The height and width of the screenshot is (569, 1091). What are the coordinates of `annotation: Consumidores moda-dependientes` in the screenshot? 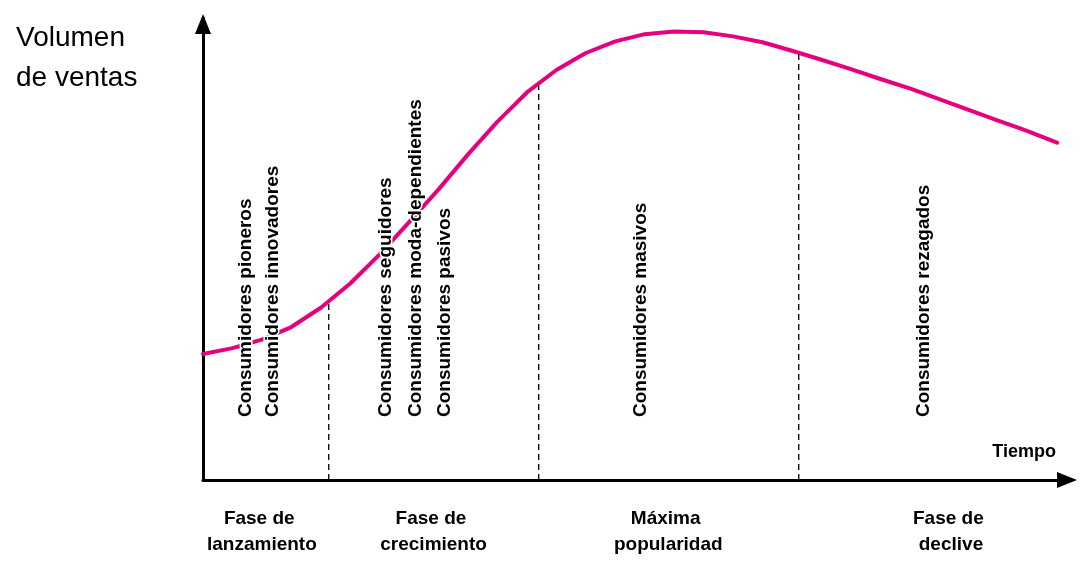 It's located at (414, 258).